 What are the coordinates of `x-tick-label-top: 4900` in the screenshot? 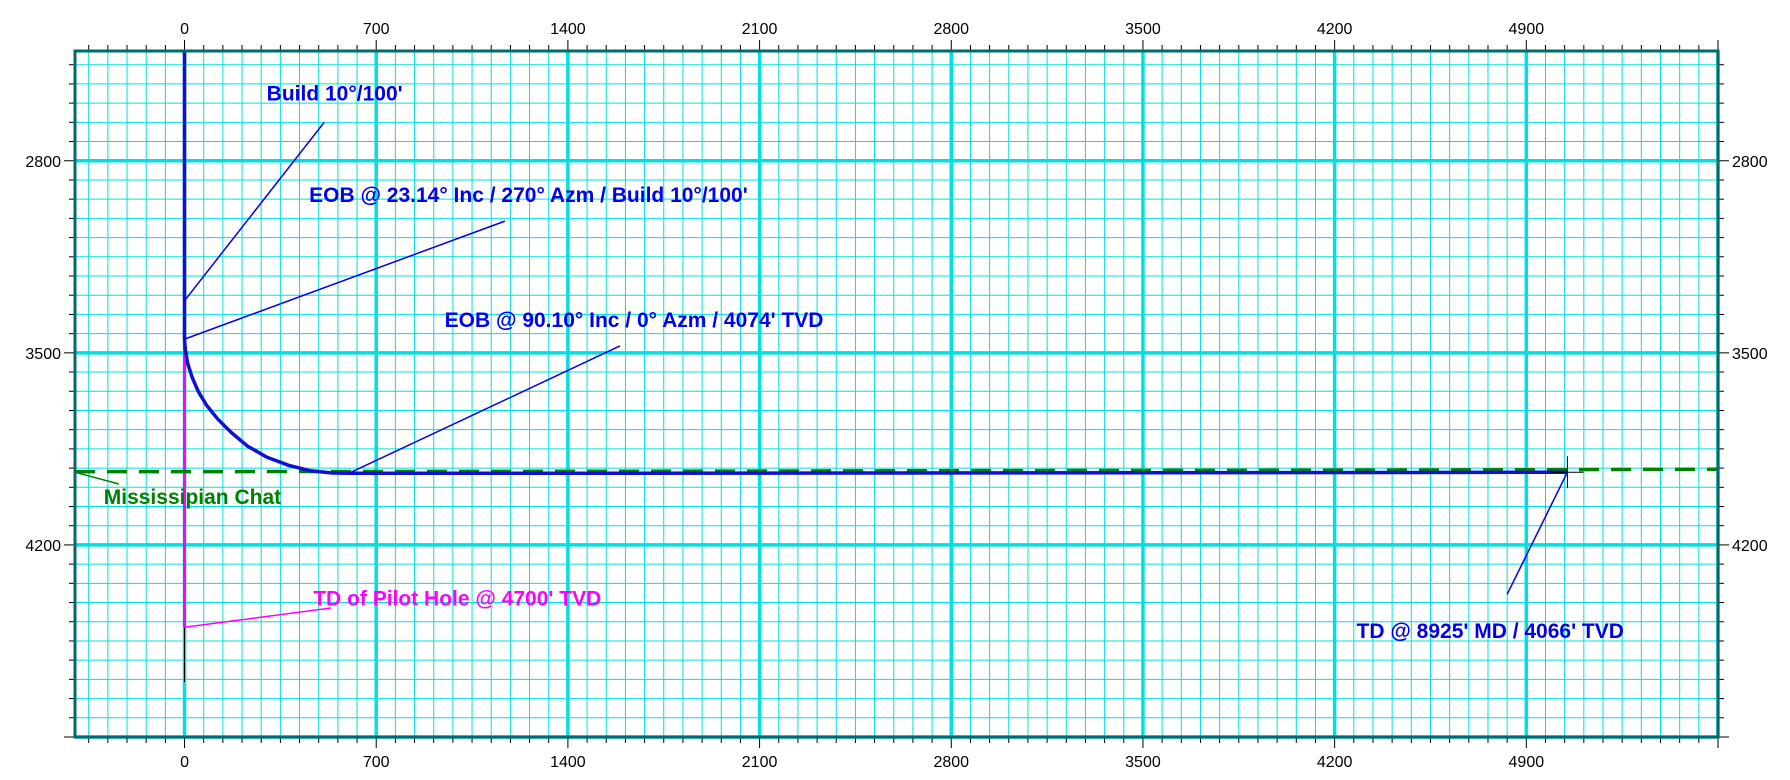 It's located at (1527, 29).